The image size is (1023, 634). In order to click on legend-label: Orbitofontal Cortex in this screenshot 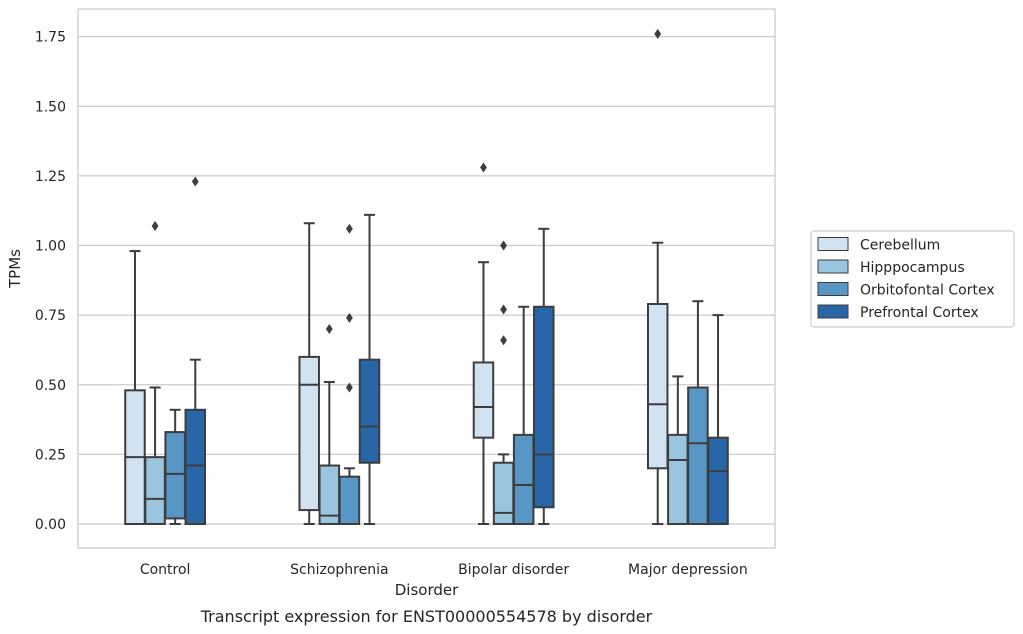, I will do `click(927, 291)`.